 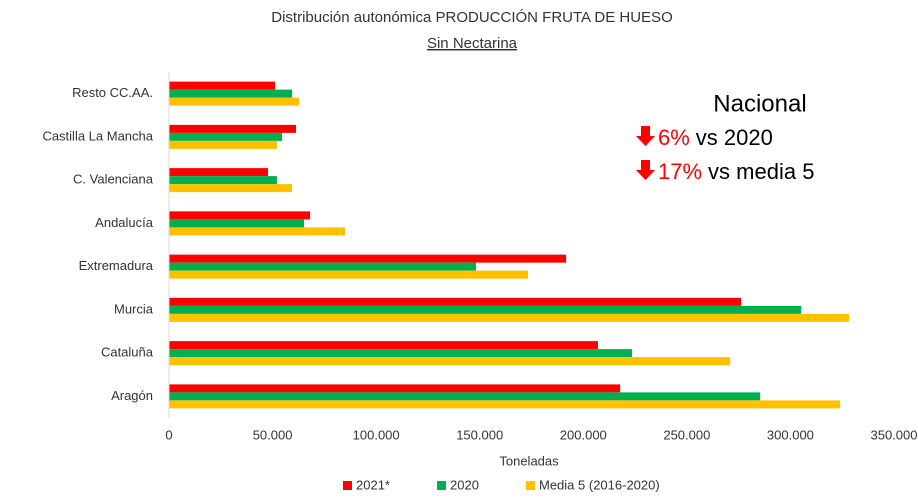 What do you see at coordinates (734, 137) in the screenshot?
I see `annotation-text: vs 2020` at bounding box center [734, 137].